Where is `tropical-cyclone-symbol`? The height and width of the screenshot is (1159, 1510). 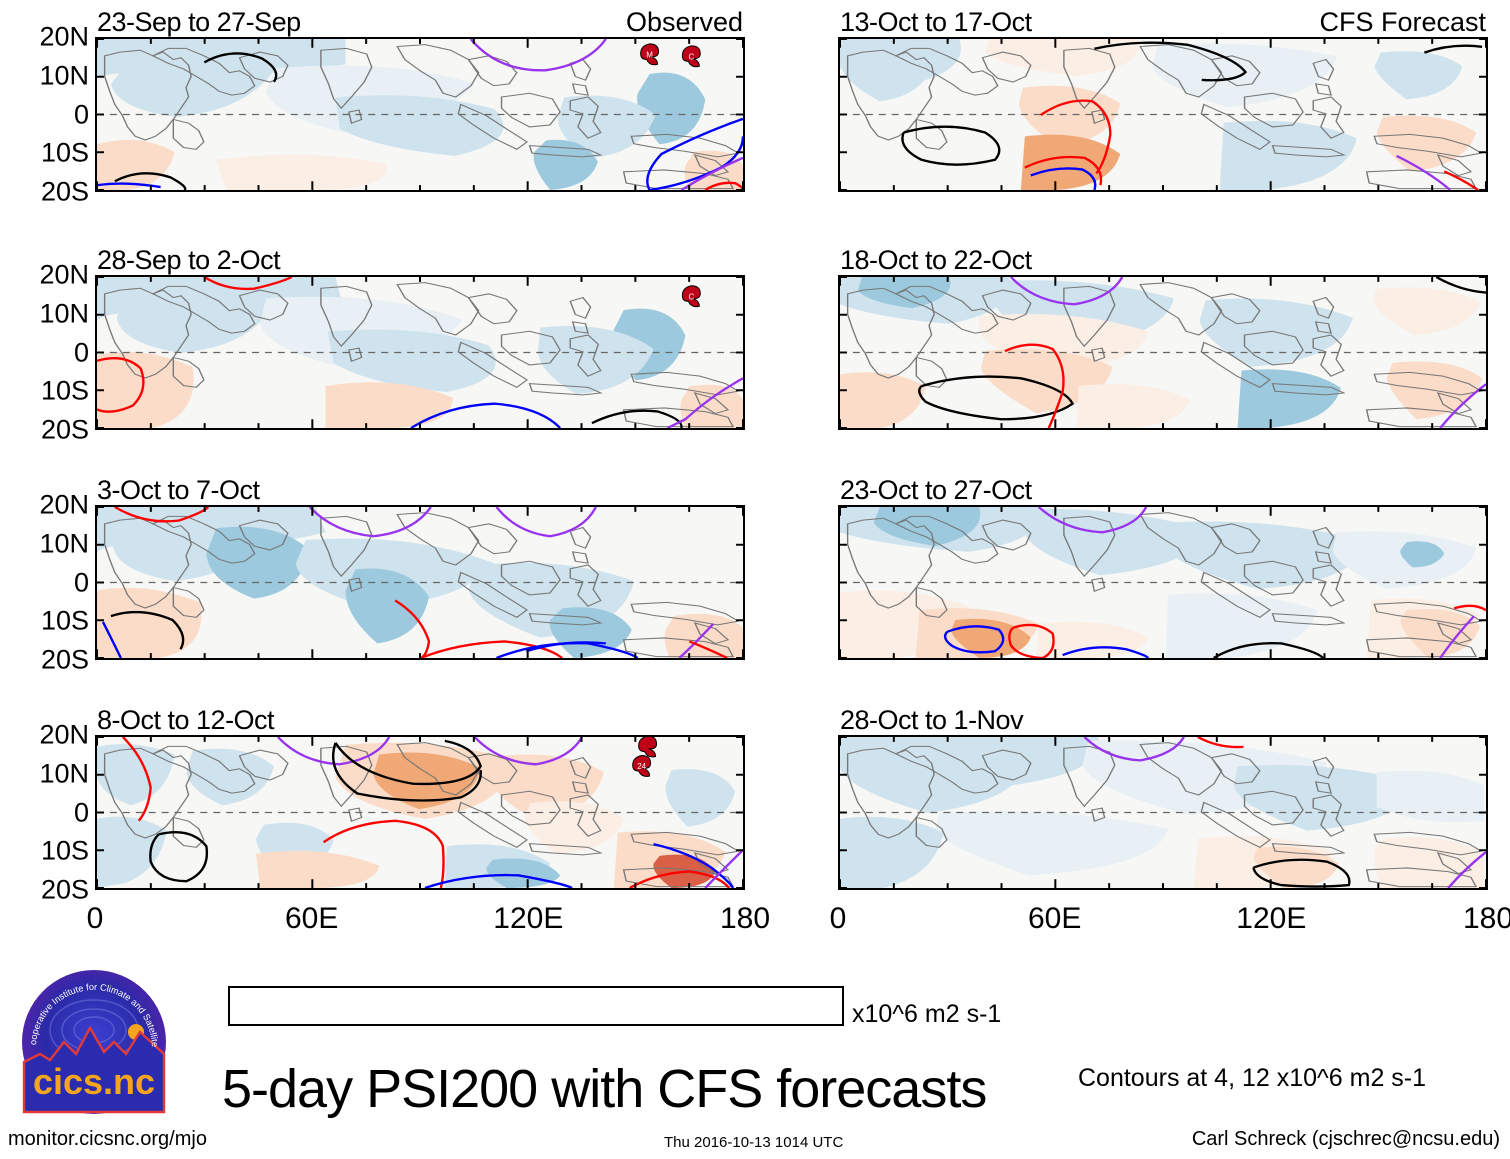 tropical-cyclone-symbol is located at coordinates (648, 747).